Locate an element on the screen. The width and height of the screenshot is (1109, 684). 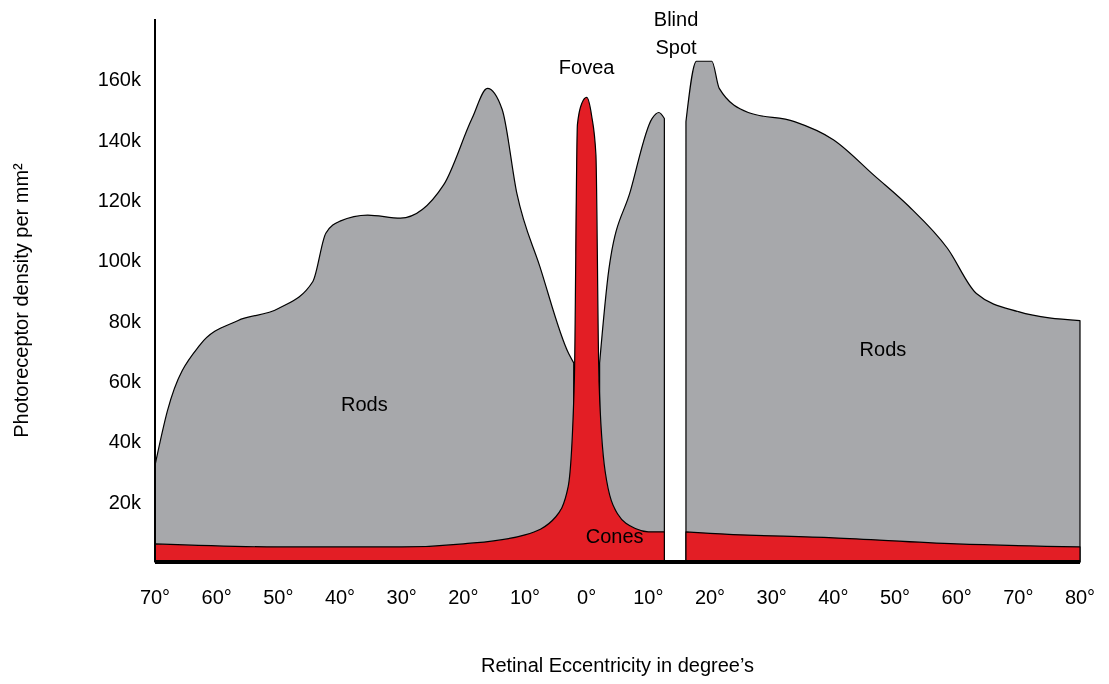
y-tick-label: 40k is located at coordinates (125, 441).